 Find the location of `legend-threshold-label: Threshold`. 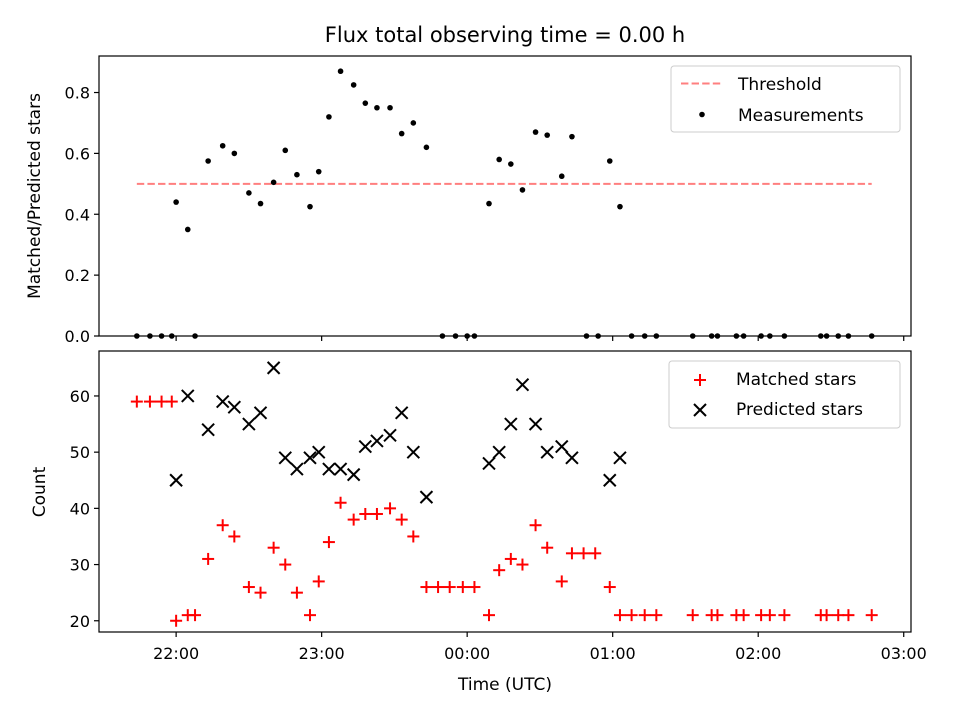

legend-threshold-label: Threshold is located at coordinates (779, 85).